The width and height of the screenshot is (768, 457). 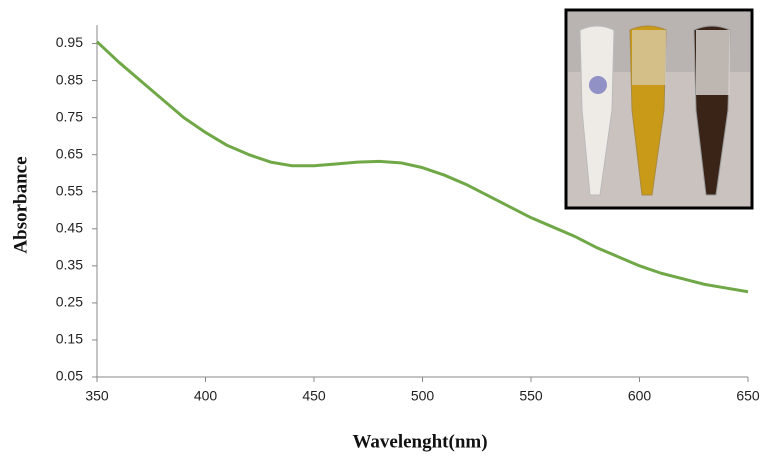 What do you see at coordinates (69, 116) in the screenshot?
I see `y-tick-label: 0.75` at bounding box center [69, 116].